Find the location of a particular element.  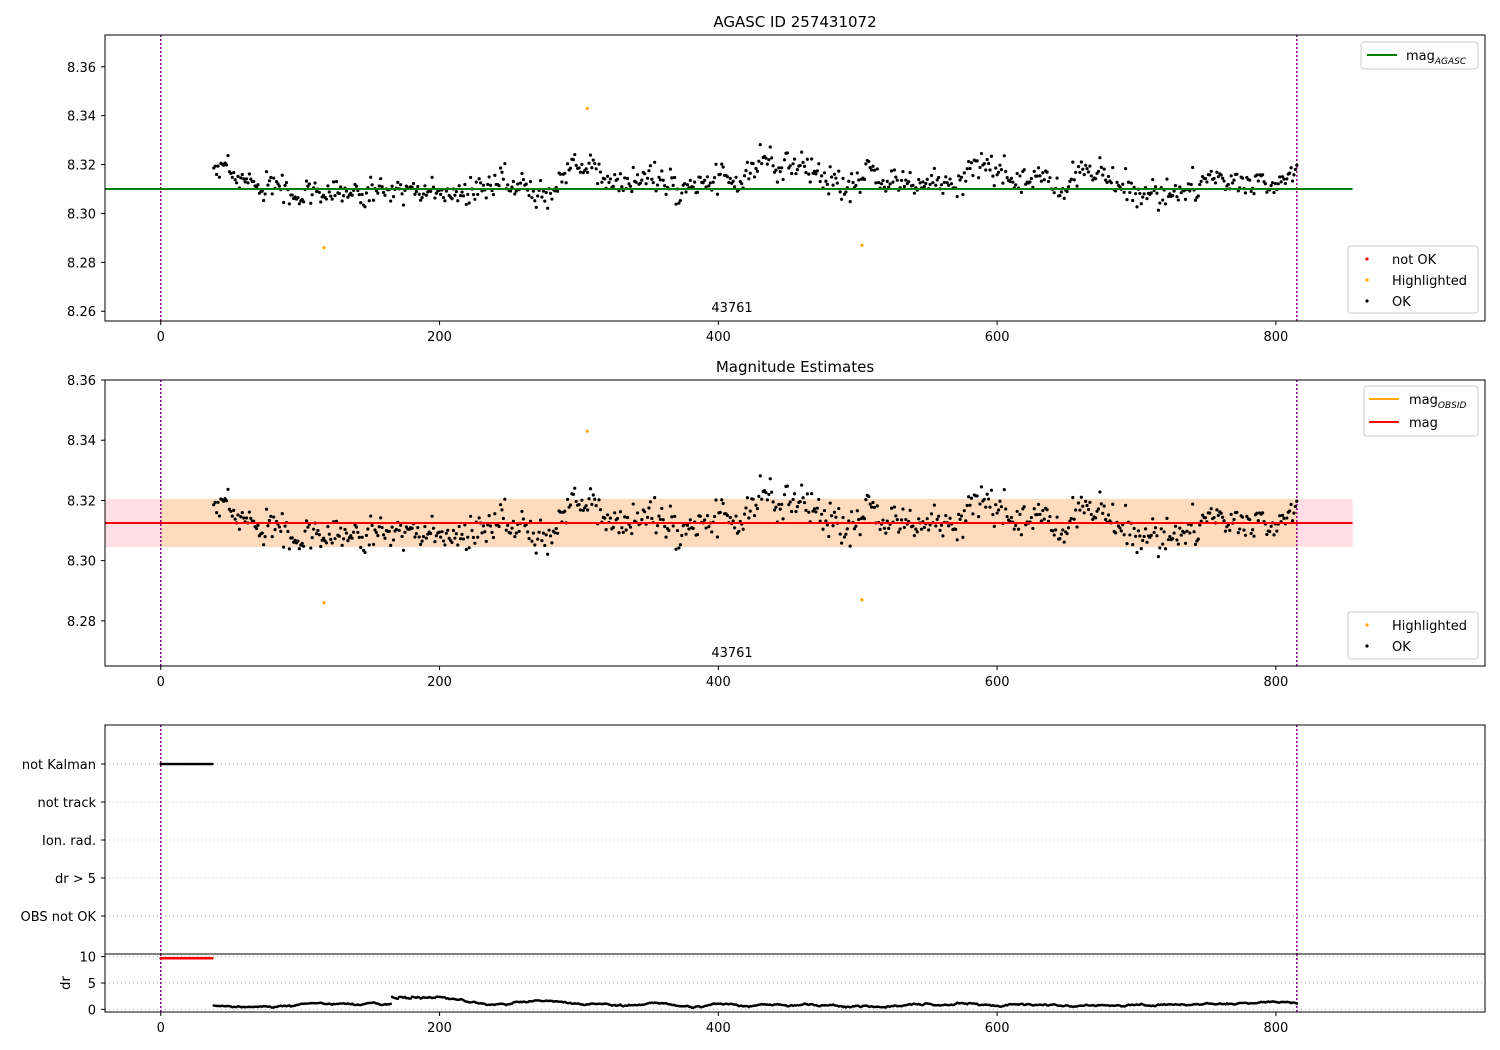

legend-mag: mag is located at coordinates (1423, 400).